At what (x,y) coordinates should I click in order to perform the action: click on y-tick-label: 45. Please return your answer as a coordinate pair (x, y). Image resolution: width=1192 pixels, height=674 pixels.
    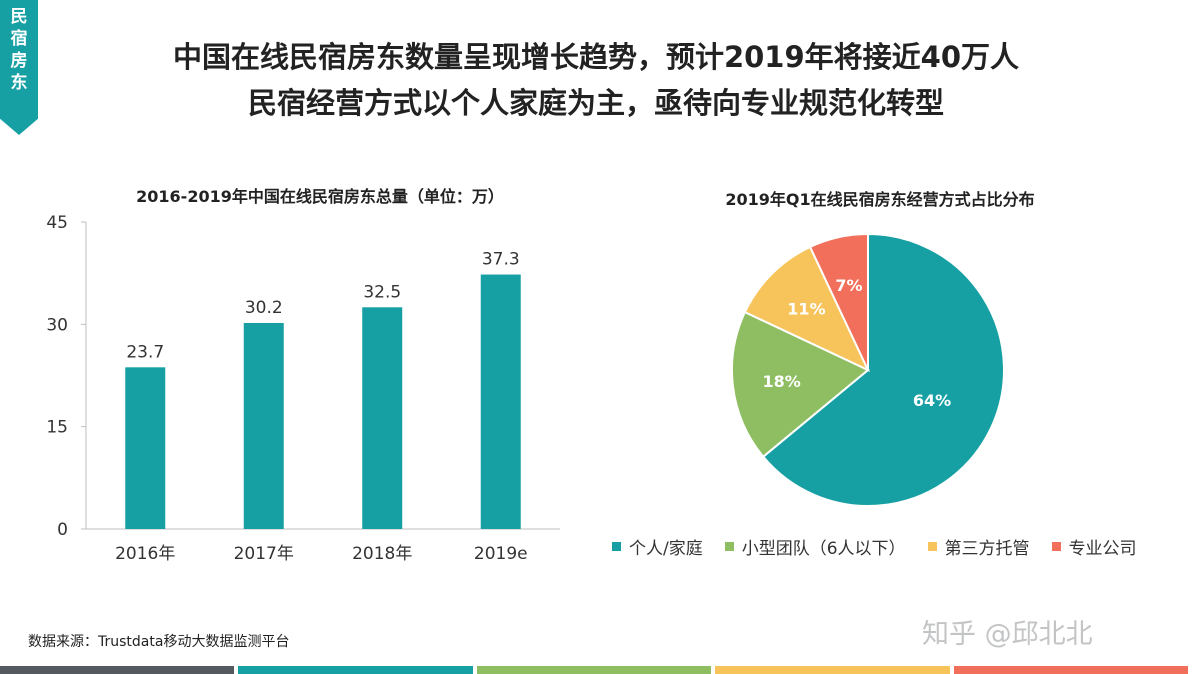
    Looking at the image, I should click on (57, 223).